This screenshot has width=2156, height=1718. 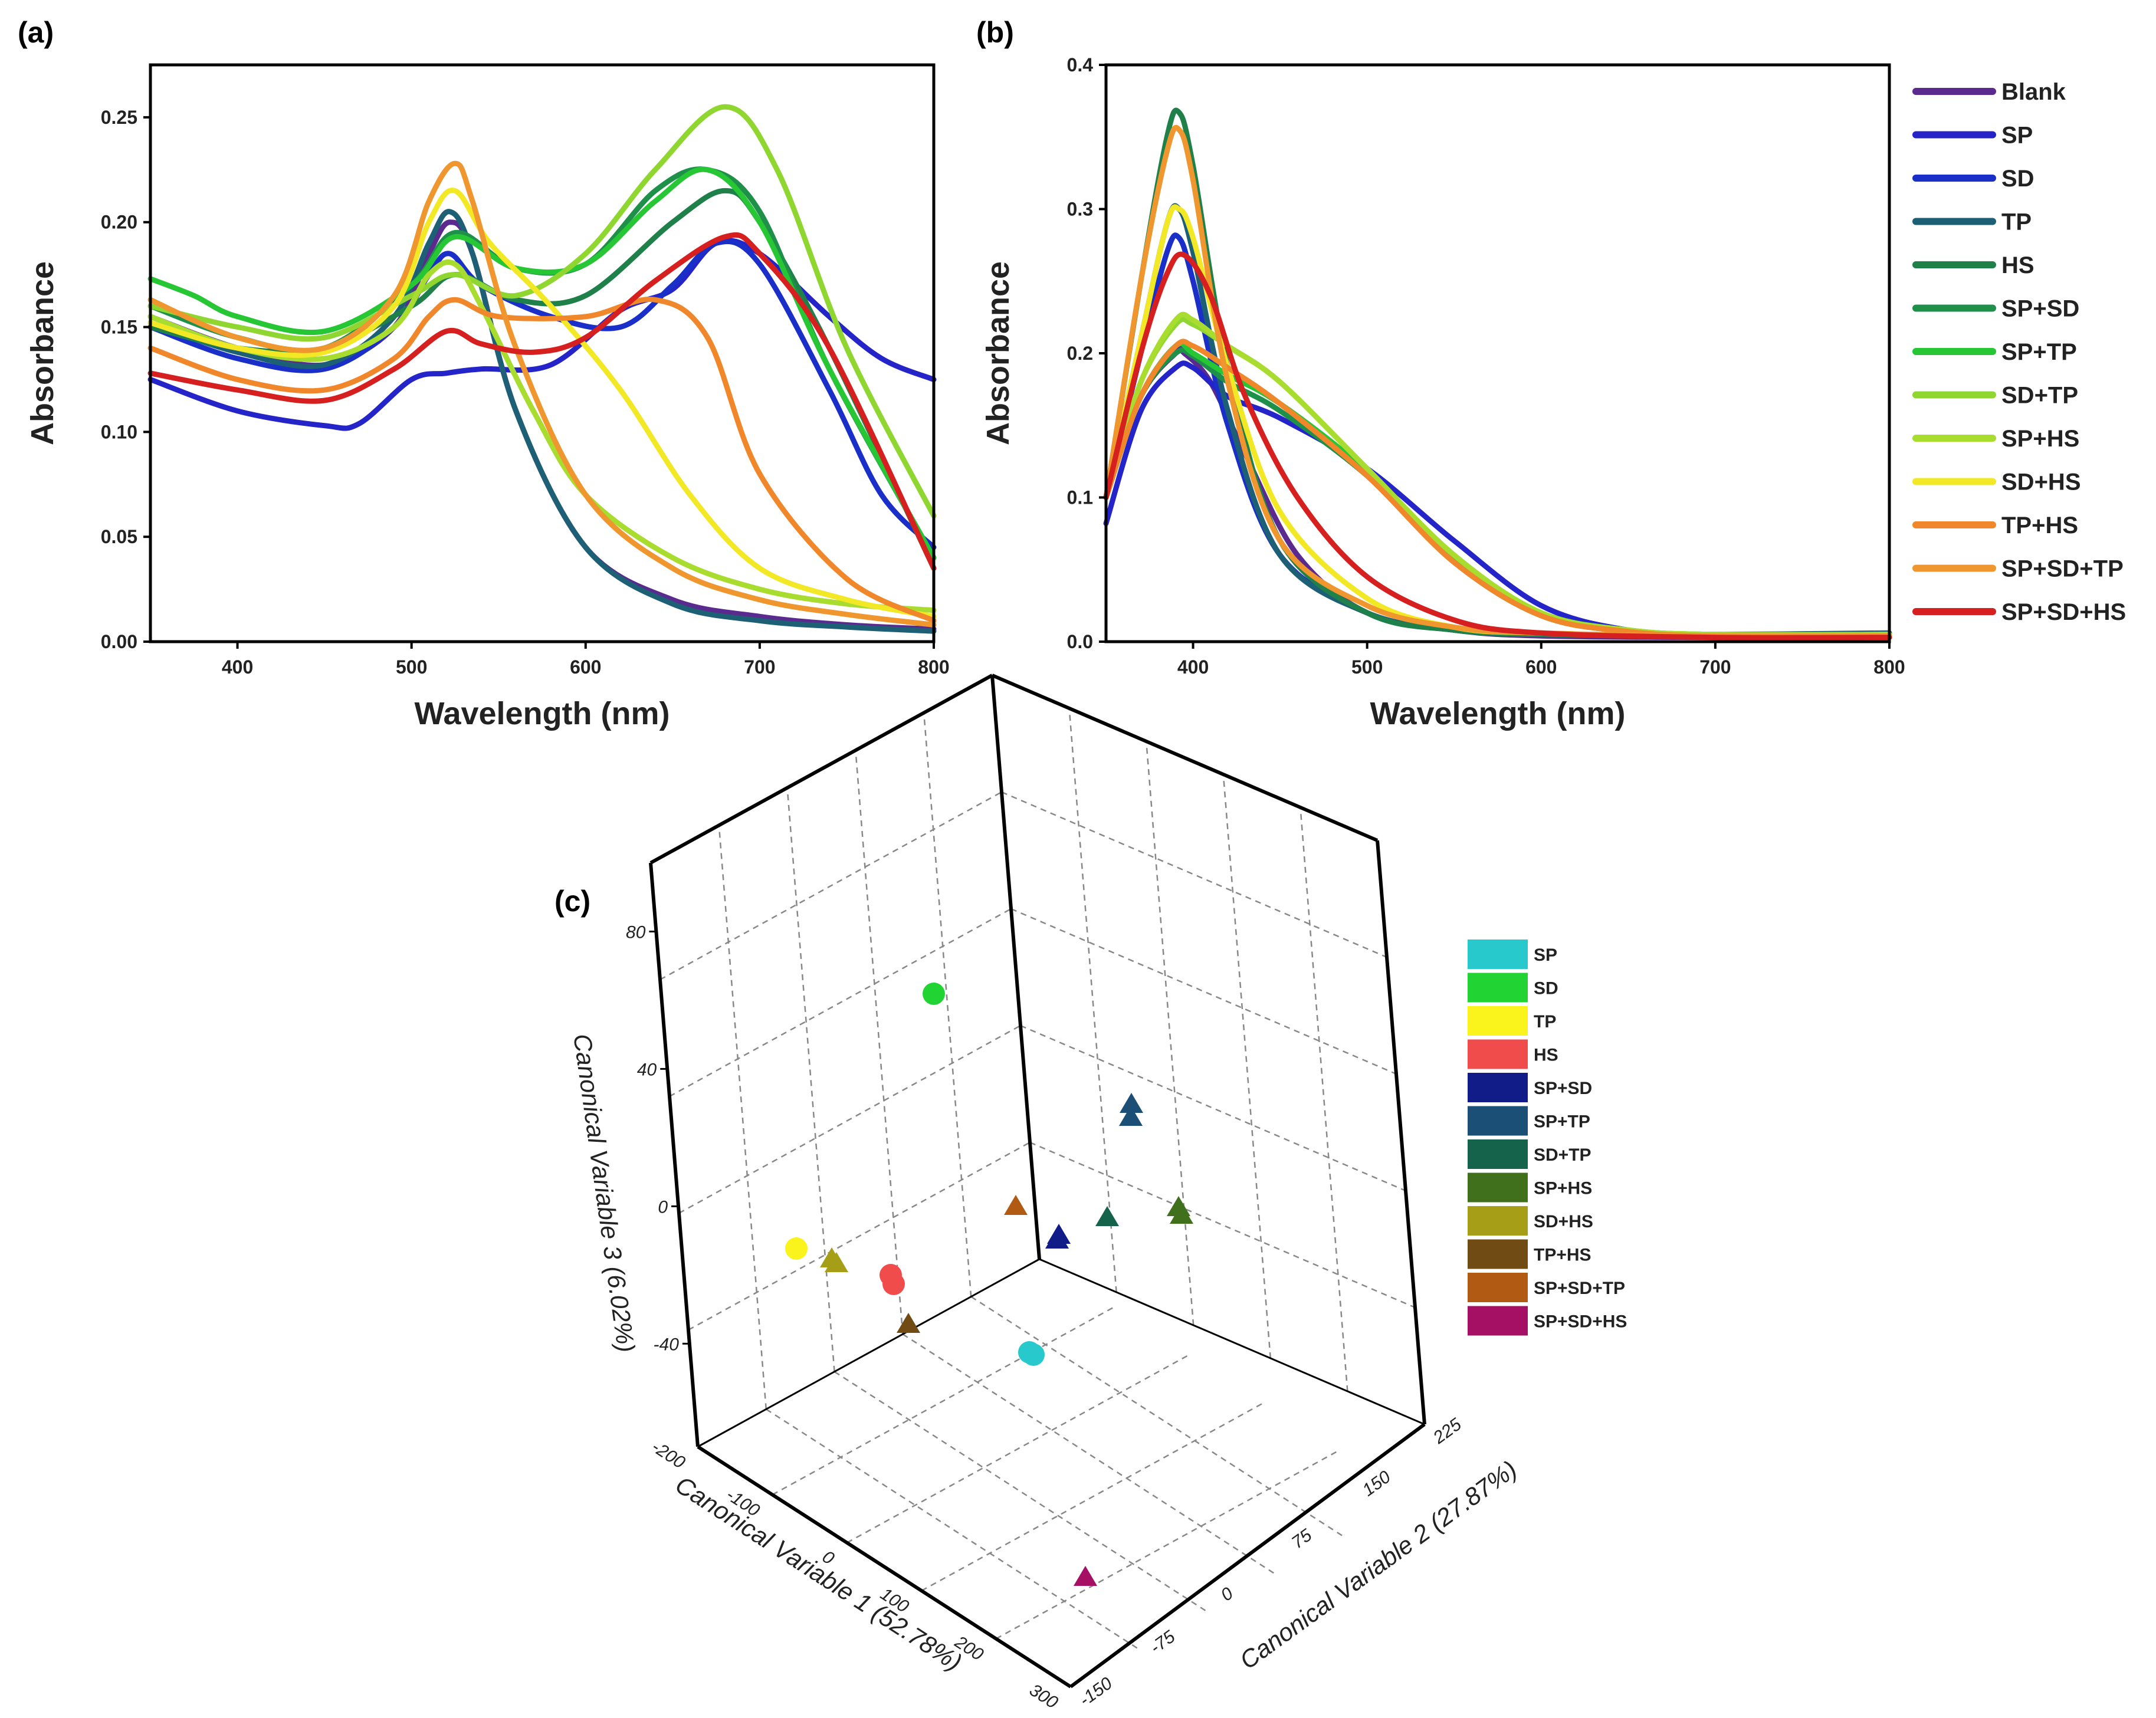 What do you see at coordinates (2018, 179) in the screenshot?
I see `legend-label: SD` at bounding box center [2018, 179].